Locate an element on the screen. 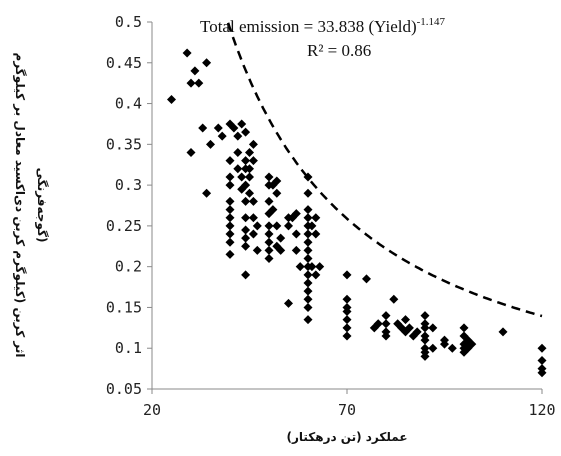 Image resolution: width=561 pixels, height=456 pixels. x-tick-label: 70 is located at coordinates (347, 410).